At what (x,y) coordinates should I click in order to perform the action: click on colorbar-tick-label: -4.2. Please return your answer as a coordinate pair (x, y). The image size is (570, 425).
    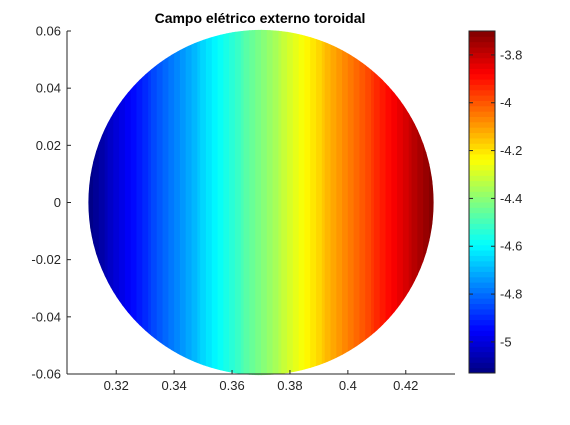
    Looking at the image, I should click on (511, 150).